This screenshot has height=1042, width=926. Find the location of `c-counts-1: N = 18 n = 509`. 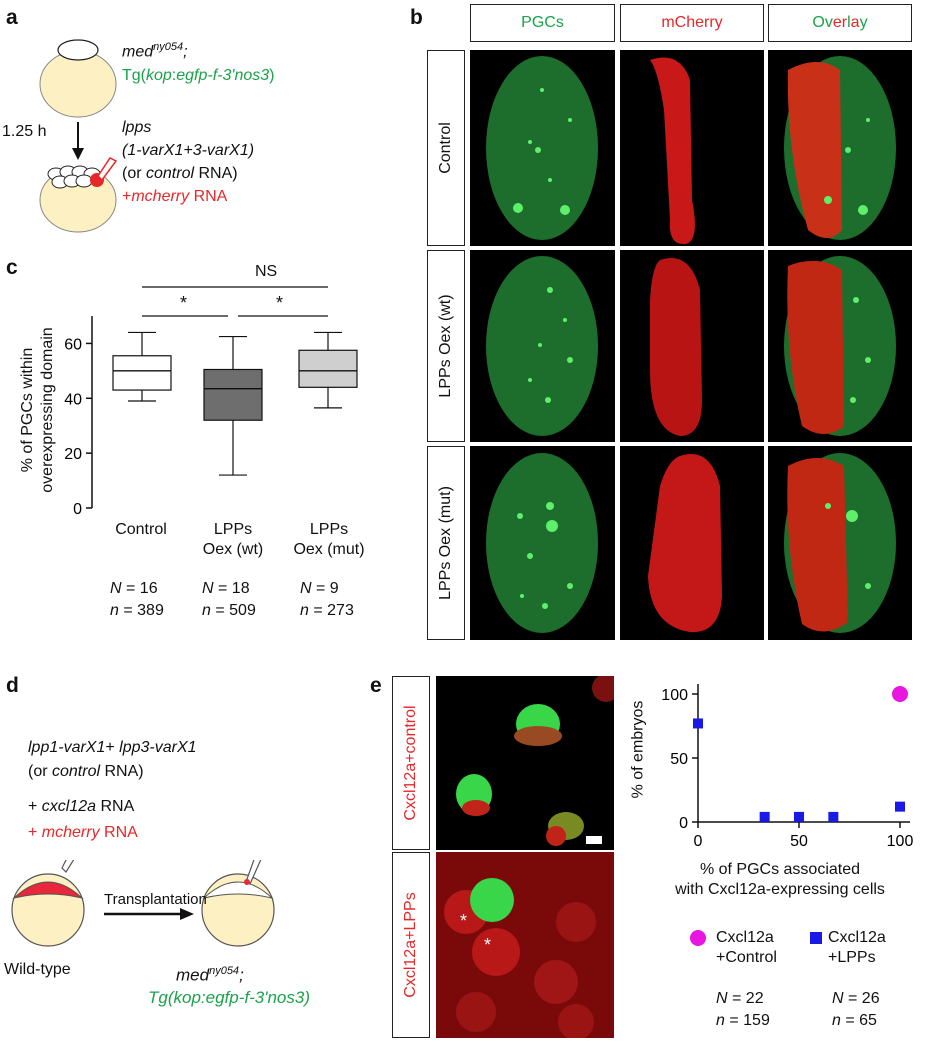

c-counts-1: N = 18 n = 509 is located at coordinates (229, 599).